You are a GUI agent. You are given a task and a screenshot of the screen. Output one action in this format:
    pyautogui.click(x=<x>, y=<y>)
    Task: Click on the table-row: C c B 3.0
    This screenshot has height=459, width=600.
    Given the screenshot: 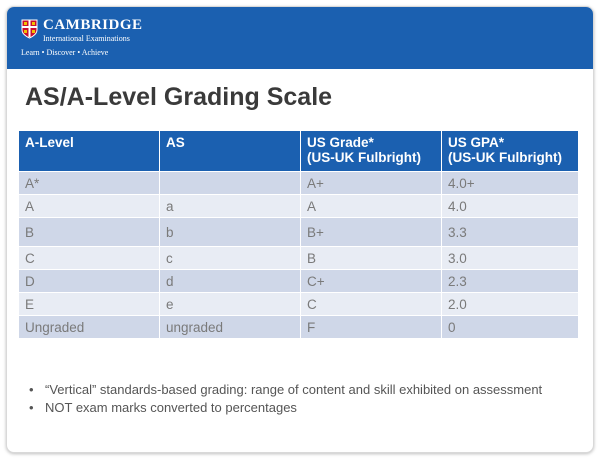 What is the action you would take?
    pyautogui.click(x=299, y=258)
    